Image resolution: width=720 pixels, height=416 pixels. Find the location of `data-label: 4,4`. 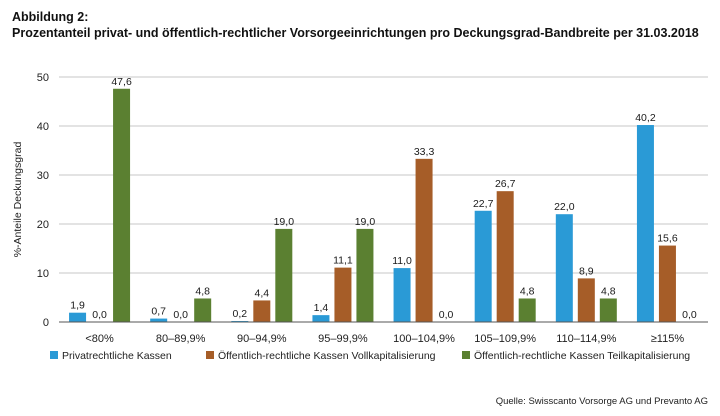

data-label: 4,4 is located at coordinates (262, 293).